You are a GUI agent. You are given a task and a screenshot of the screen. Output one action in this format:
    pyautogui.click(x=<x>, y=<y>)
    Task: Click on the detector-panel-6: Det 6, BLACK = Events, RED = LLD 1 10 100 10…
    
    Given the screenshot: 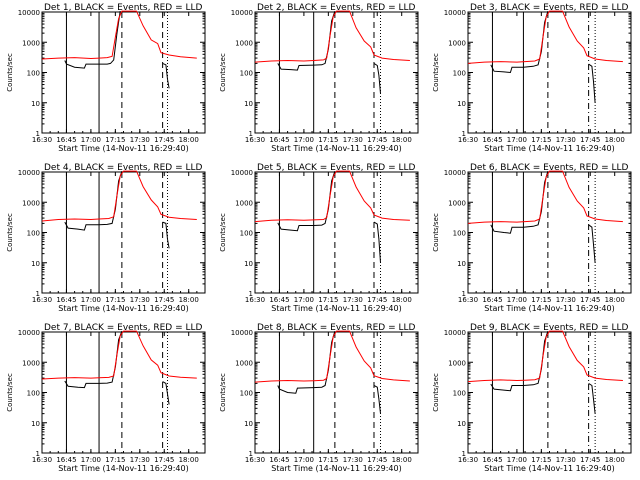 What is the action you would take?
    pyautogui.click(x=532, y=238)
    